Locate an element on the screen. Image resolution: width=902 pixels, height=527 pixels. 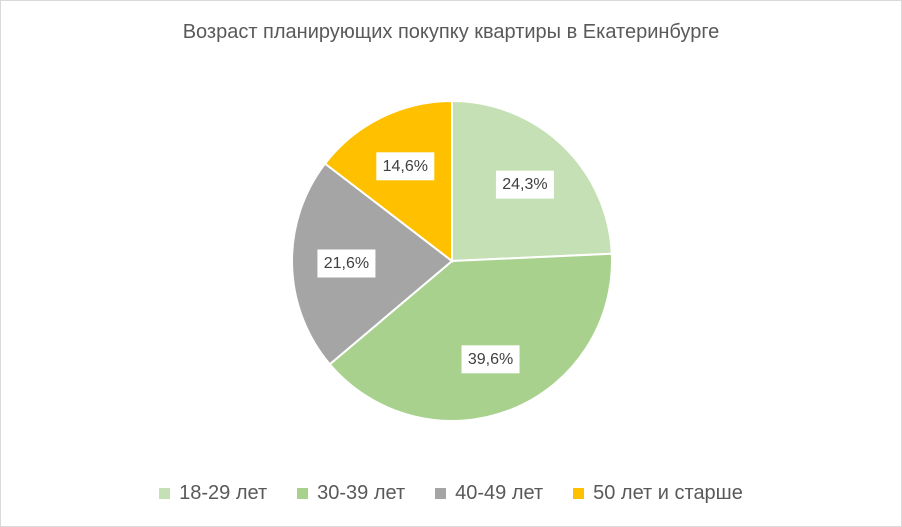
data-label-text: 24,3% is located at coordinates (524, 184).